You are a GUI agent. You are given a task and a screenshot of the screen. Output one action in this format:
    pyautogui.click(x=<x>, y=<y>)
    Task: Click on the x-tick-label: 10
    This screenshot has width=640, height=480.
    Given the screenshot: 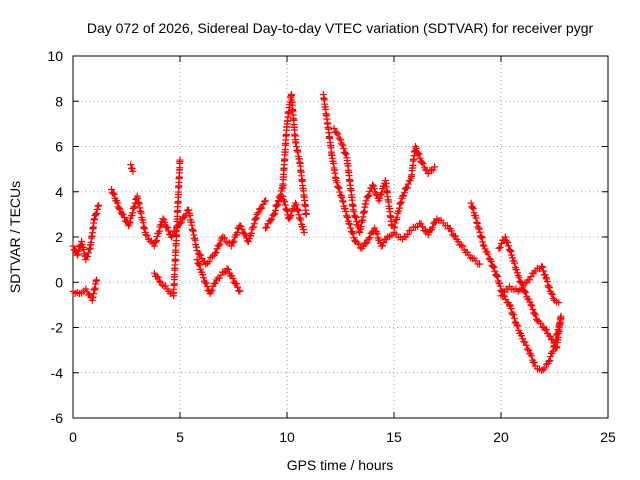 What is the action you would take?
    pyautogui.click(x=287, y=437)
    